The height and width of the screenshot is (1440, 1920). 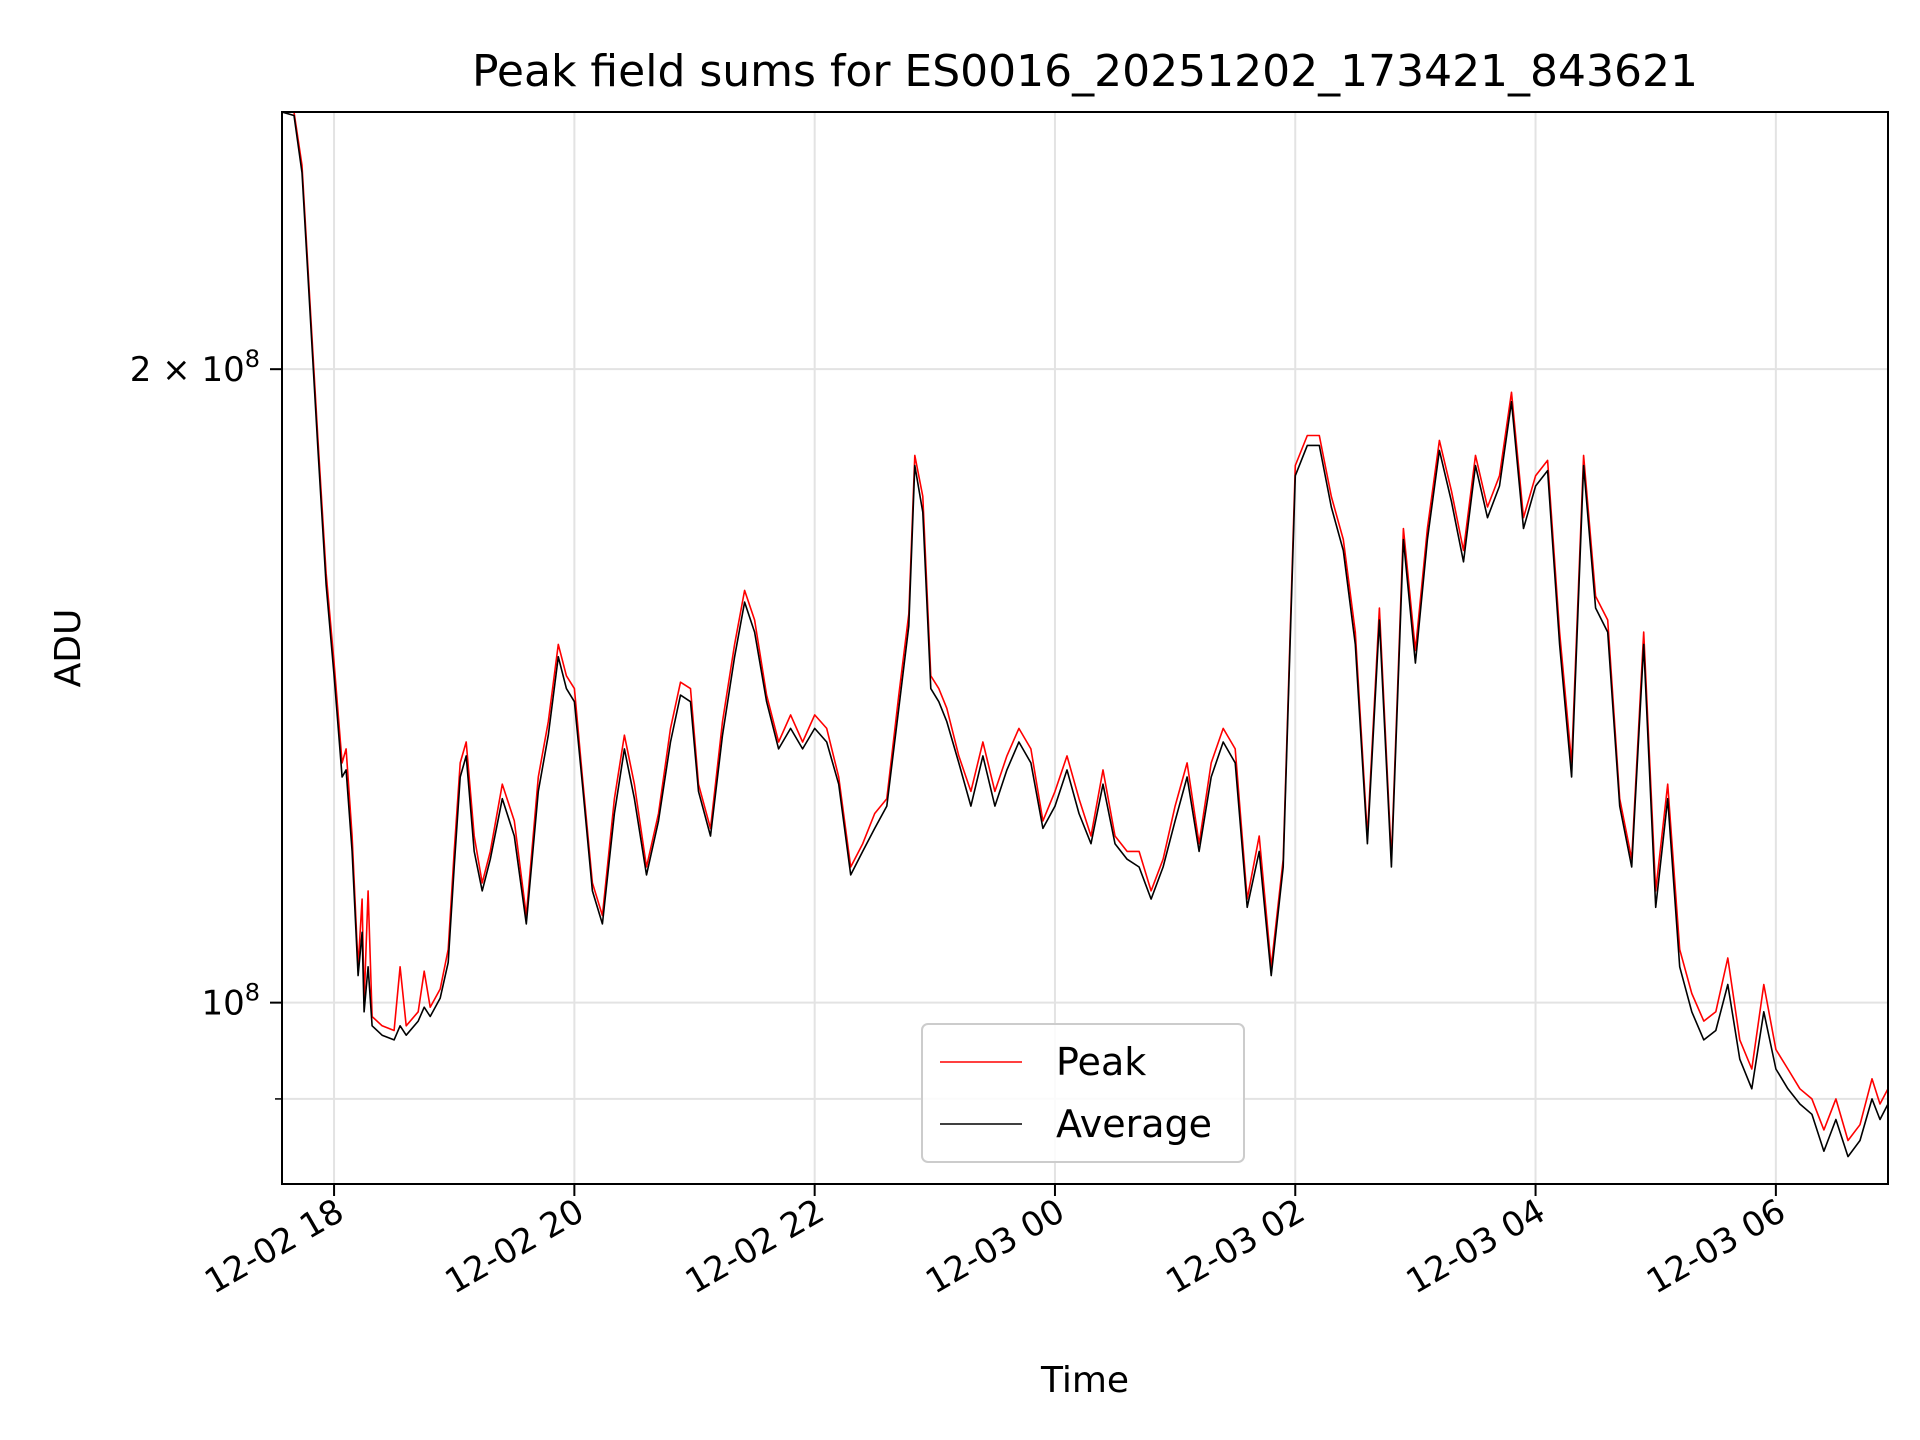 I want to click on y-tick-label: 108, so click(x=230, y=1001).